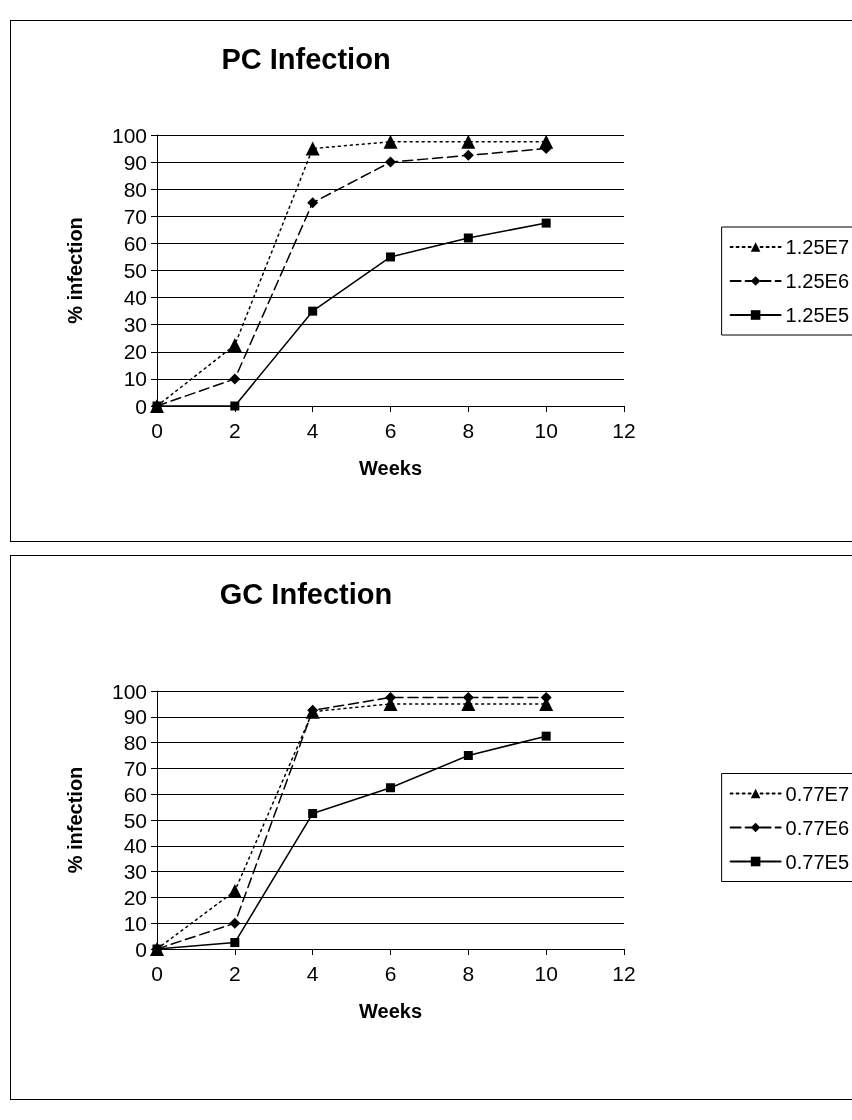 Image resolution: width=852 pixels, height=1120 pixels. What do you see at coordinates (817, 247) in the screenshot?
I see `legend-label: 1.25E7` at bounding box center [817, 247].